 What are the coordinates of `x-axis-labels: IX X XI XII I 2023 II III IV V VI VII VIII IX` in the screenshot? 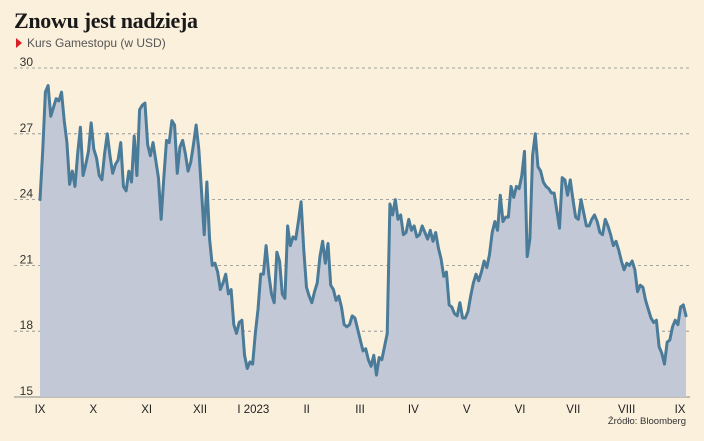 It's located at (360, 410).